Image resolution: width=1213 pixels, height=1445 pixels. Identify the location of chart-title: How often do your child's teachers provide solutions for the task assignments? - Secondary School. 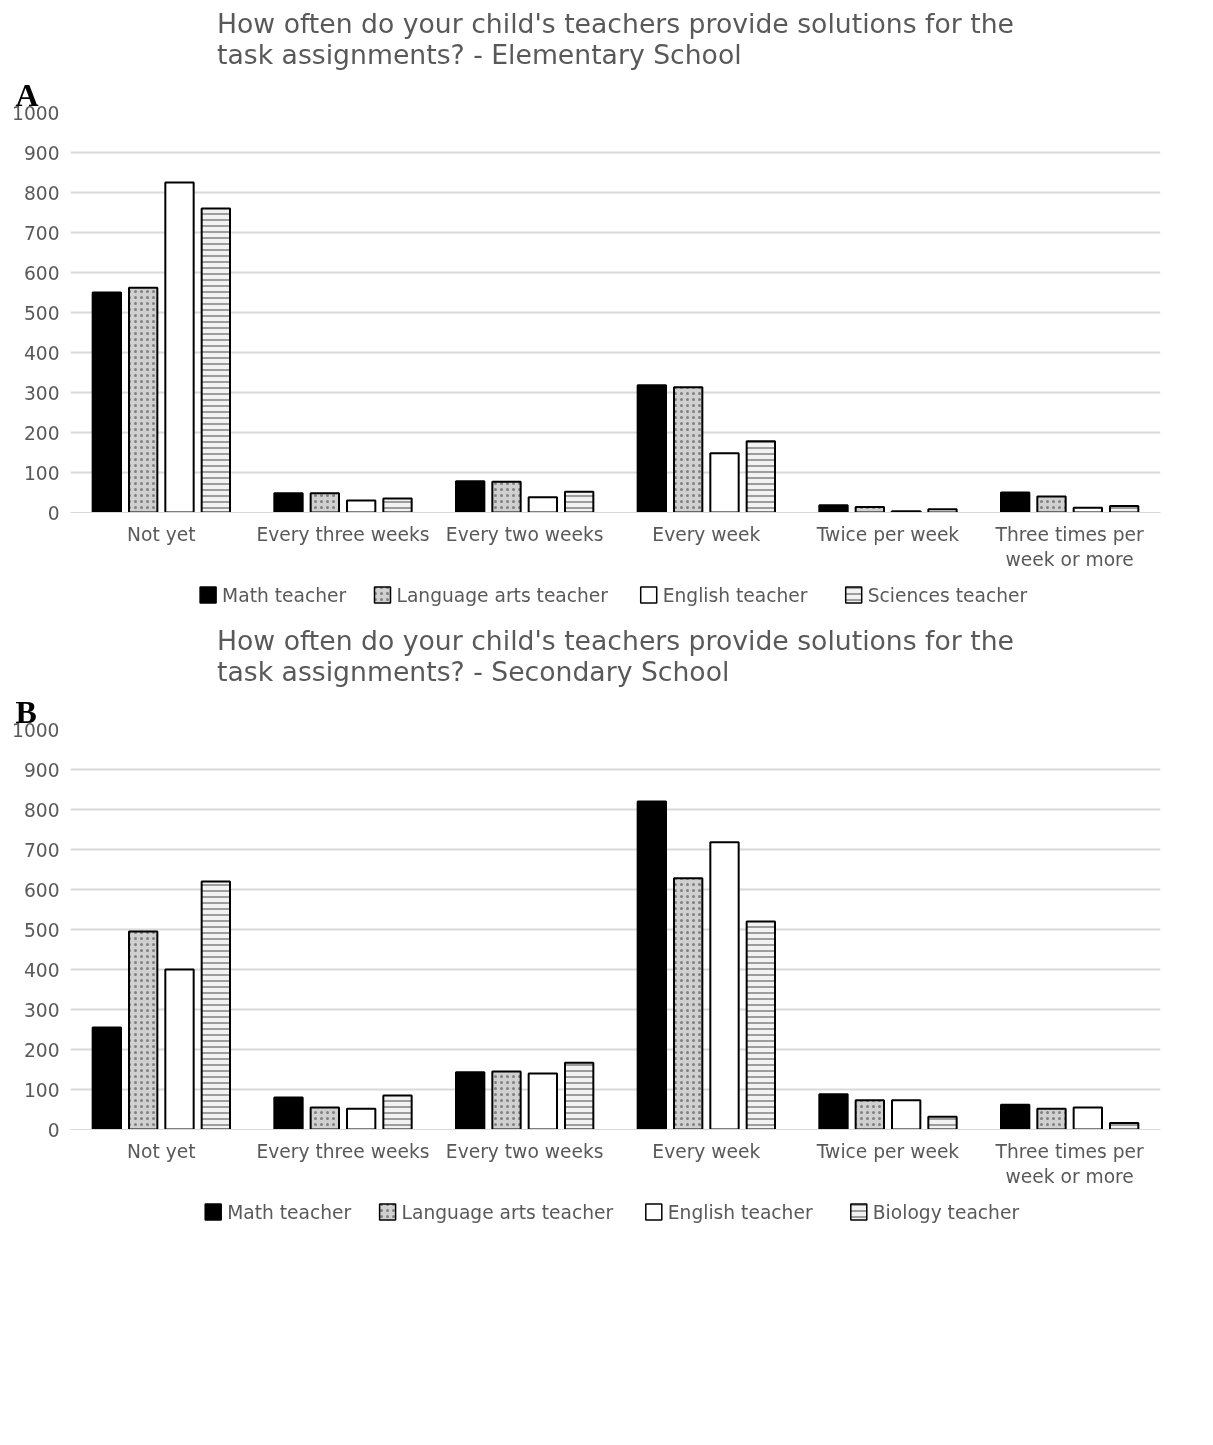
(615, 655).